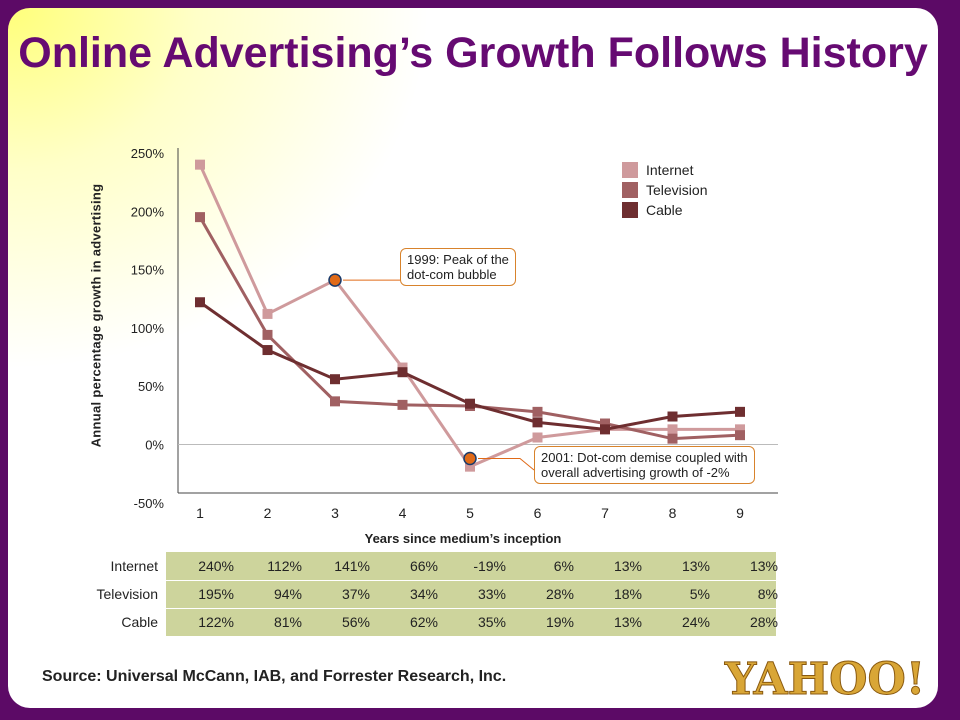 Image resolution: width=960 pixels, height=720 pixels. Describe the element at coordinates (352, 566) in the screenshot. I see `table-cell: 141%` at that location.